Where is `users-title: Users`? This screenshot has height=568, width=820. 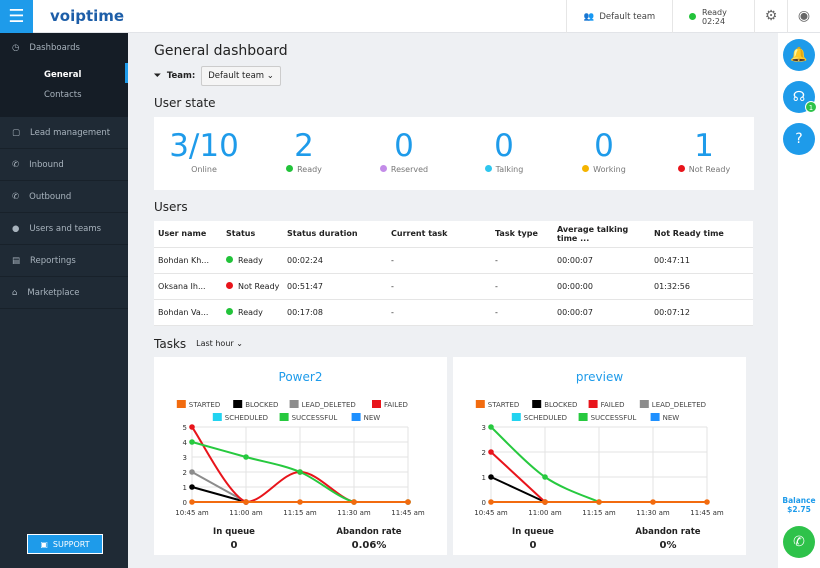
users-title: Users is located at coordinates (171, 207).